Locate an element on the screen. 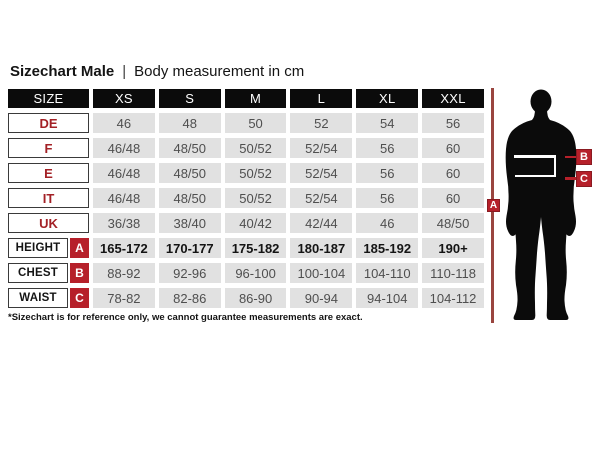 The image size is (600, 450). size-row-de: DE 46 48 50 52 54 56 is located at coordinates (246, 123).